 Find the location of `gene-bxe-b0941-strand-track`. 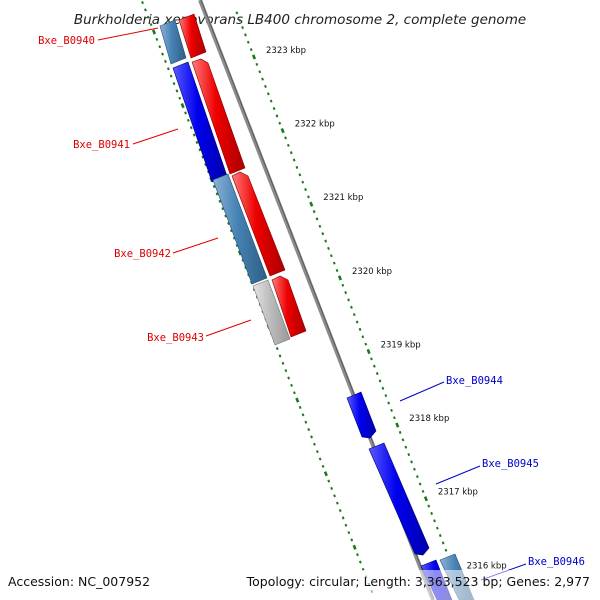

gene-bxe-b0941-strand-track is located at coordinates (218, 116).